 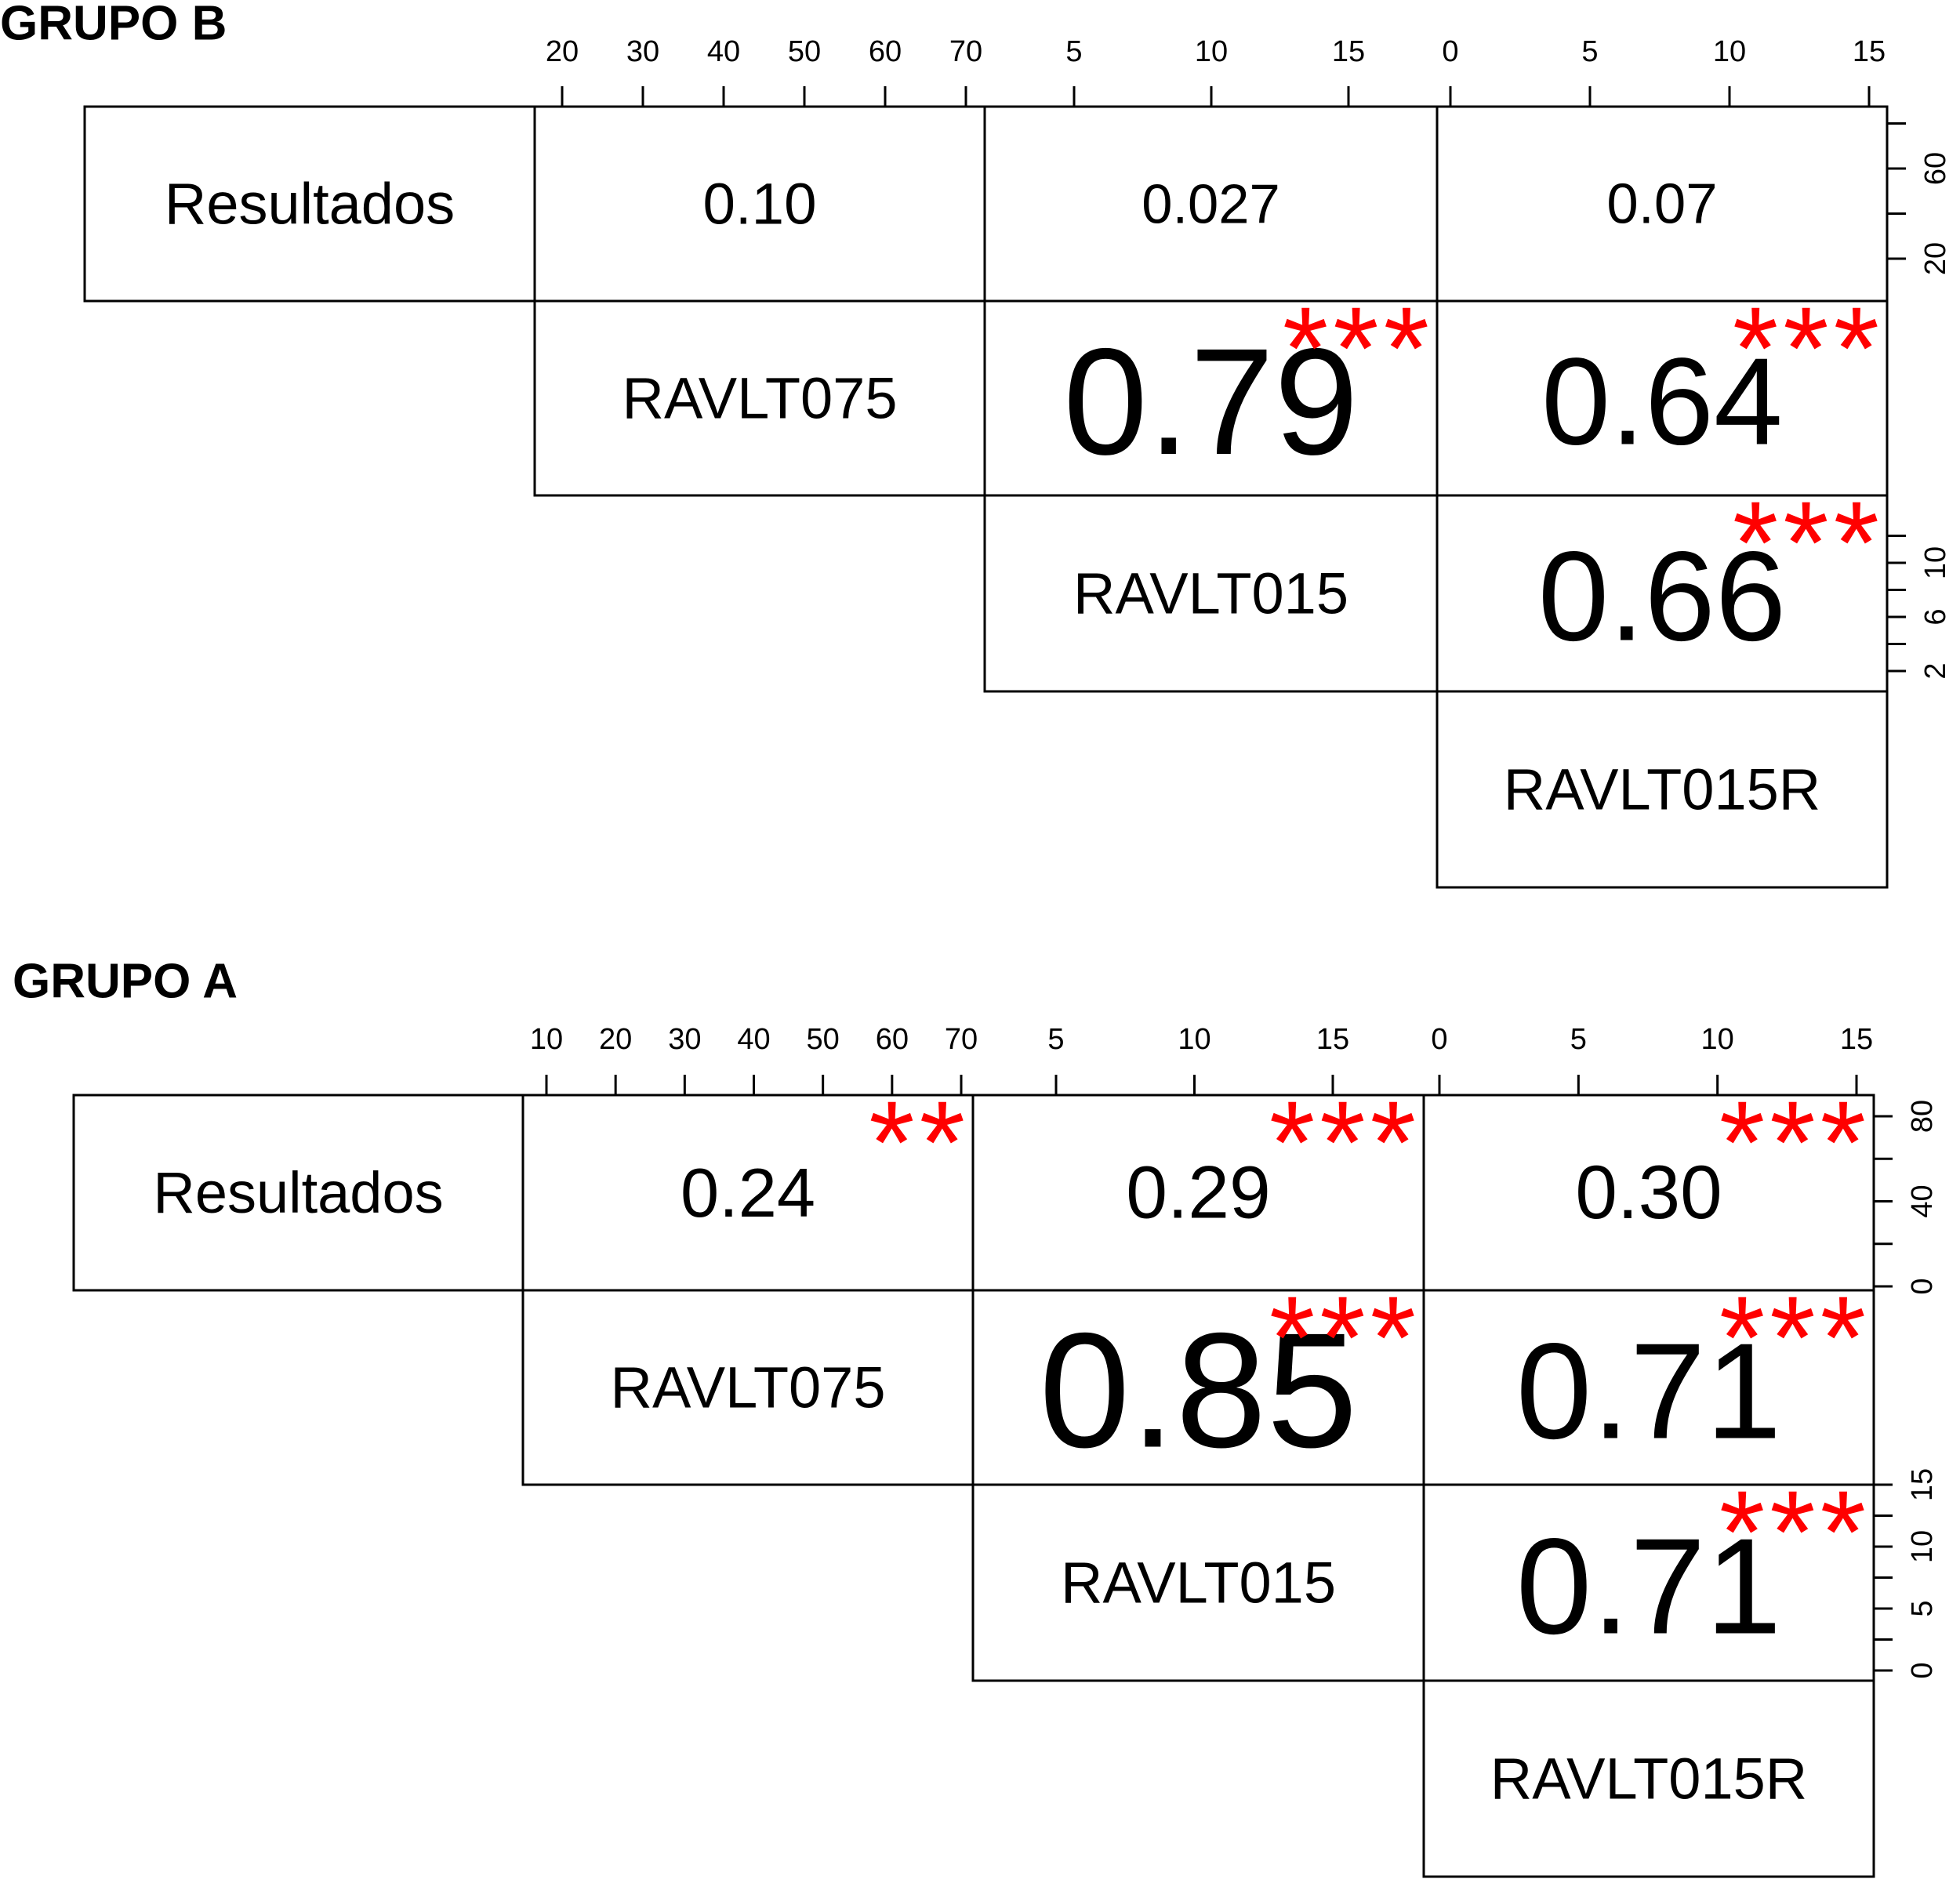 I want to click on correlation-value: 0.07, so click(x=1662, y=204).